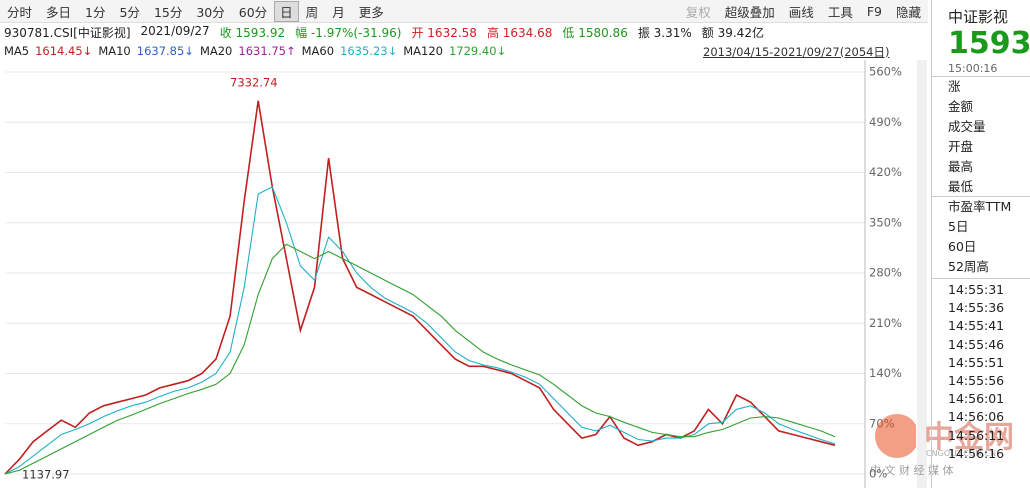 The height and width of the screenshot is (488, 1030). Describe the element at coordinates (874, 11) in the screenshot. I see `toolbar-button: F9` at that location.